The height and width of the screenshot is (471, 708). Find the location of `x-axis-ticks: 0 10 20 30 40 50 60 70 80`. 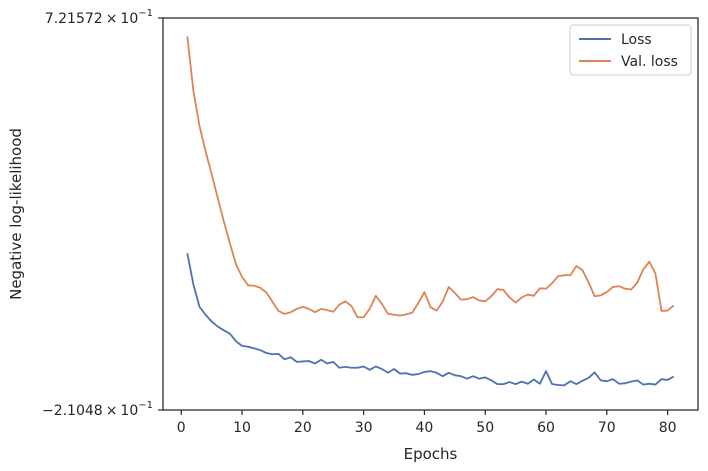

x-axis-ticks: 0 10 20 30 40 50 60 70 80 is located at coordinates (427, 423).